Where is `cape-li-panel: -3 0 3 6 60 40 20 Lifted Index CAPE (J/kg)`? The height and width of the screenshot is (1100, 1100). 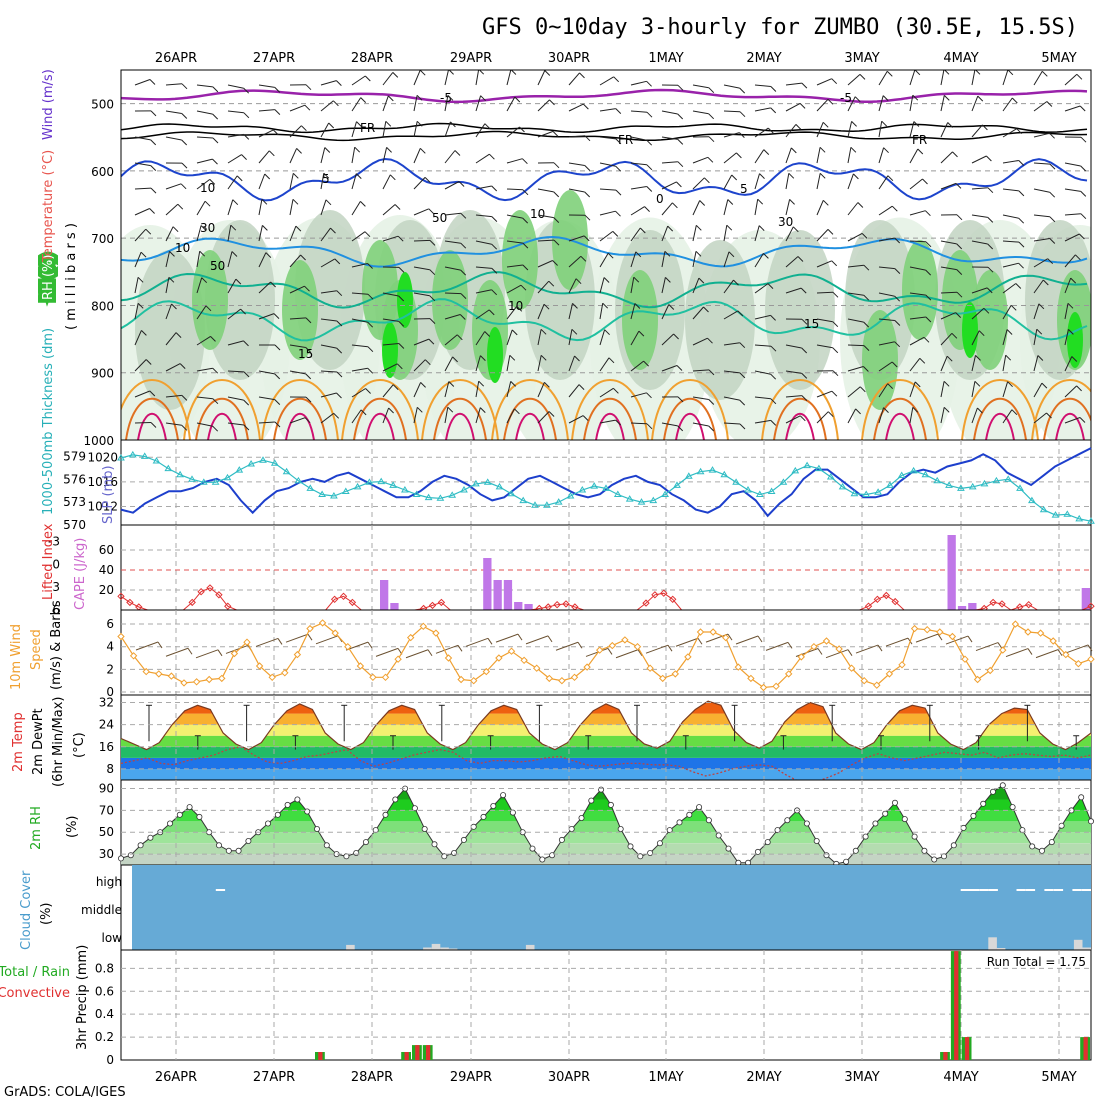 cape-li-panel: -3 0 3 6 60 40 20 Lifted Index CAPE (J/kg) is located at coordinates (568, 570).